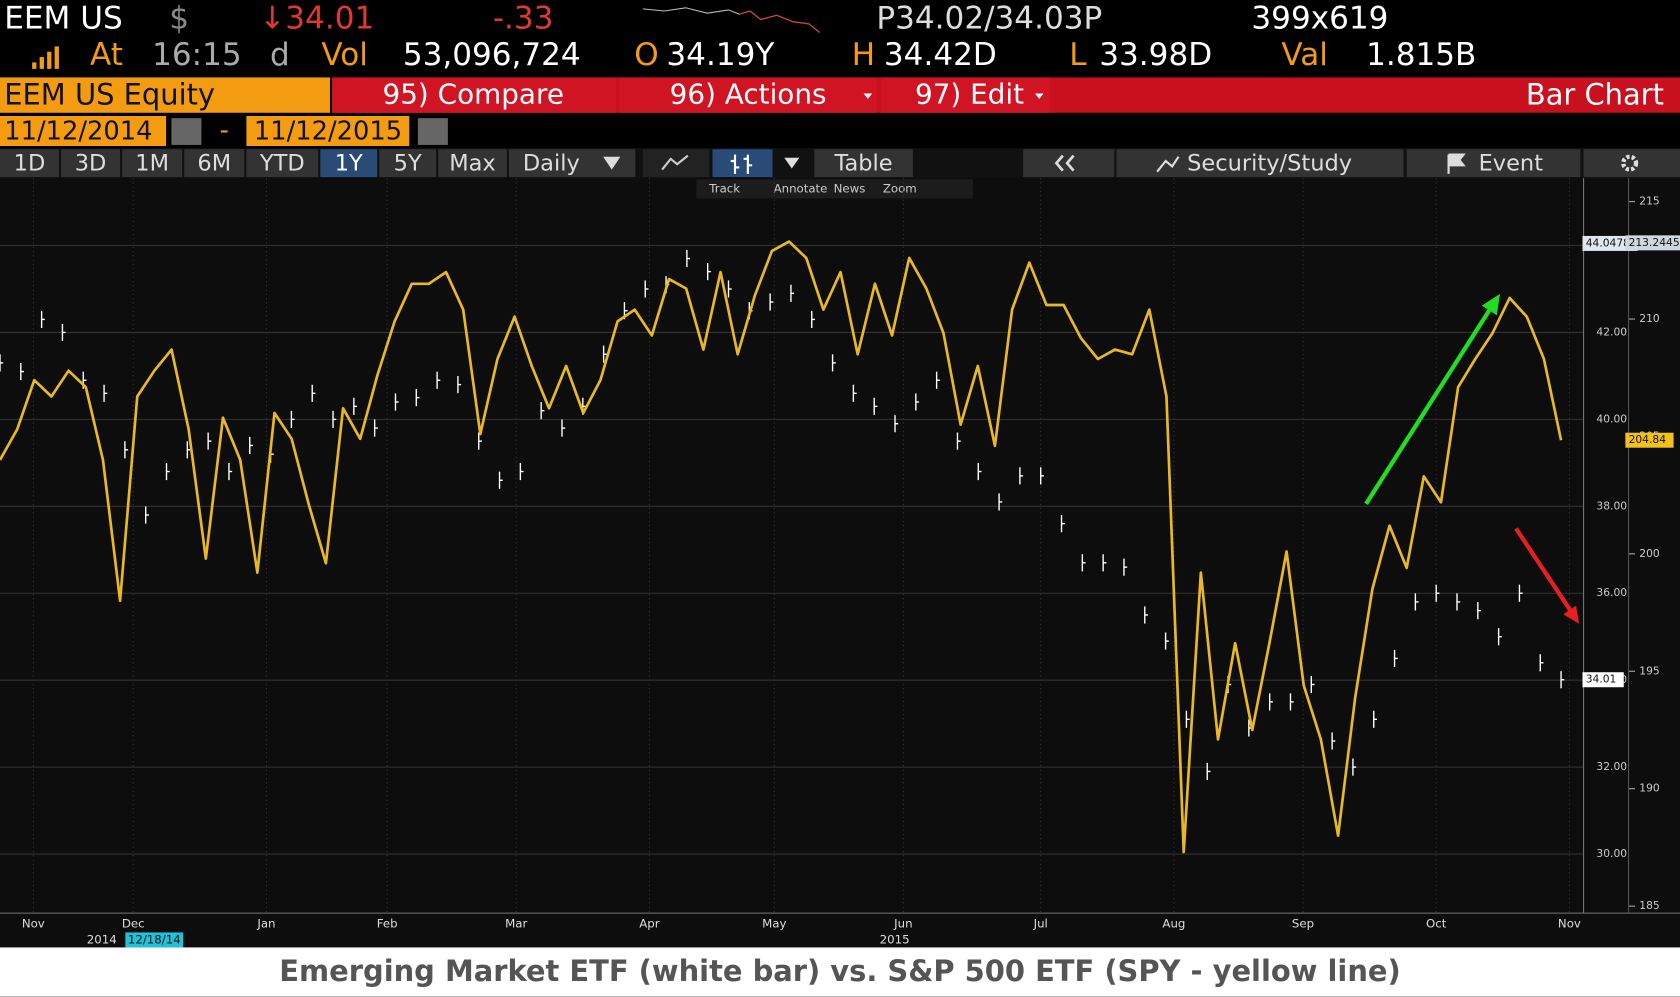  I want to click on edit-button, so click(965, 95).